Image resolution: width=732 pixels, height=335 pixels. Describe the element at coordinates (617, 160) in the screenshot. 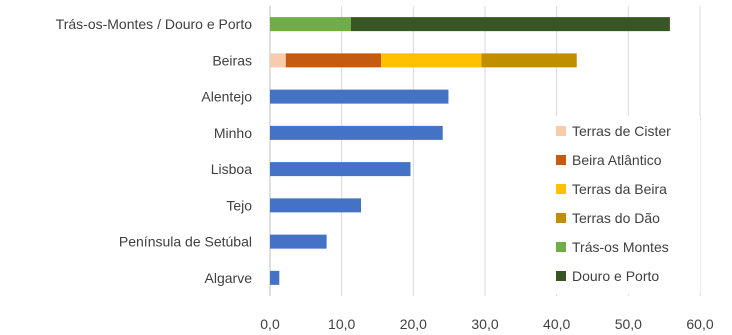

I see `legend-label: Beira Atlântico` at that location.